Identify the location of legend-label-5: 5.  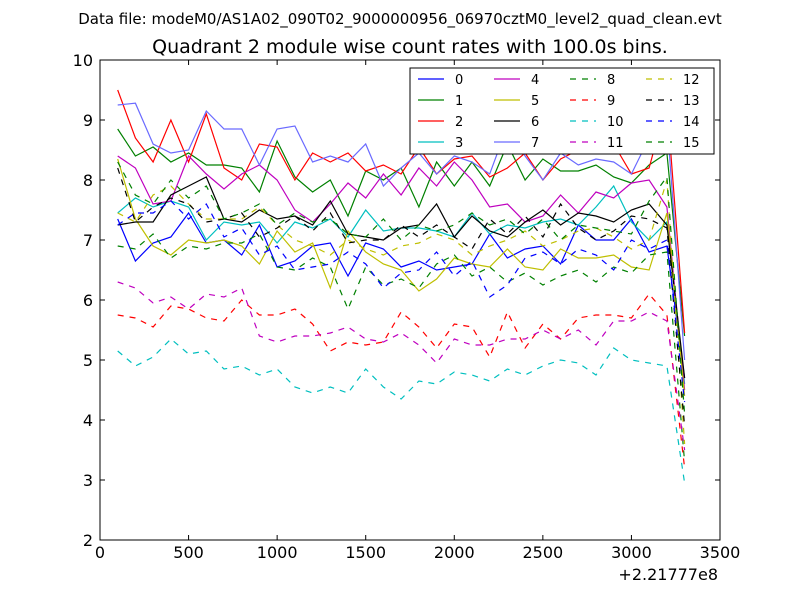
(535, 101).